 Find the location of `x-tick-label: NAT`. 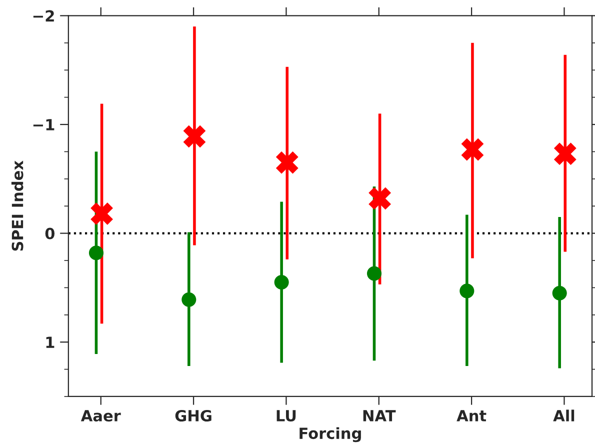

x-tick-label: NAT is located at coordinates (379, 416).